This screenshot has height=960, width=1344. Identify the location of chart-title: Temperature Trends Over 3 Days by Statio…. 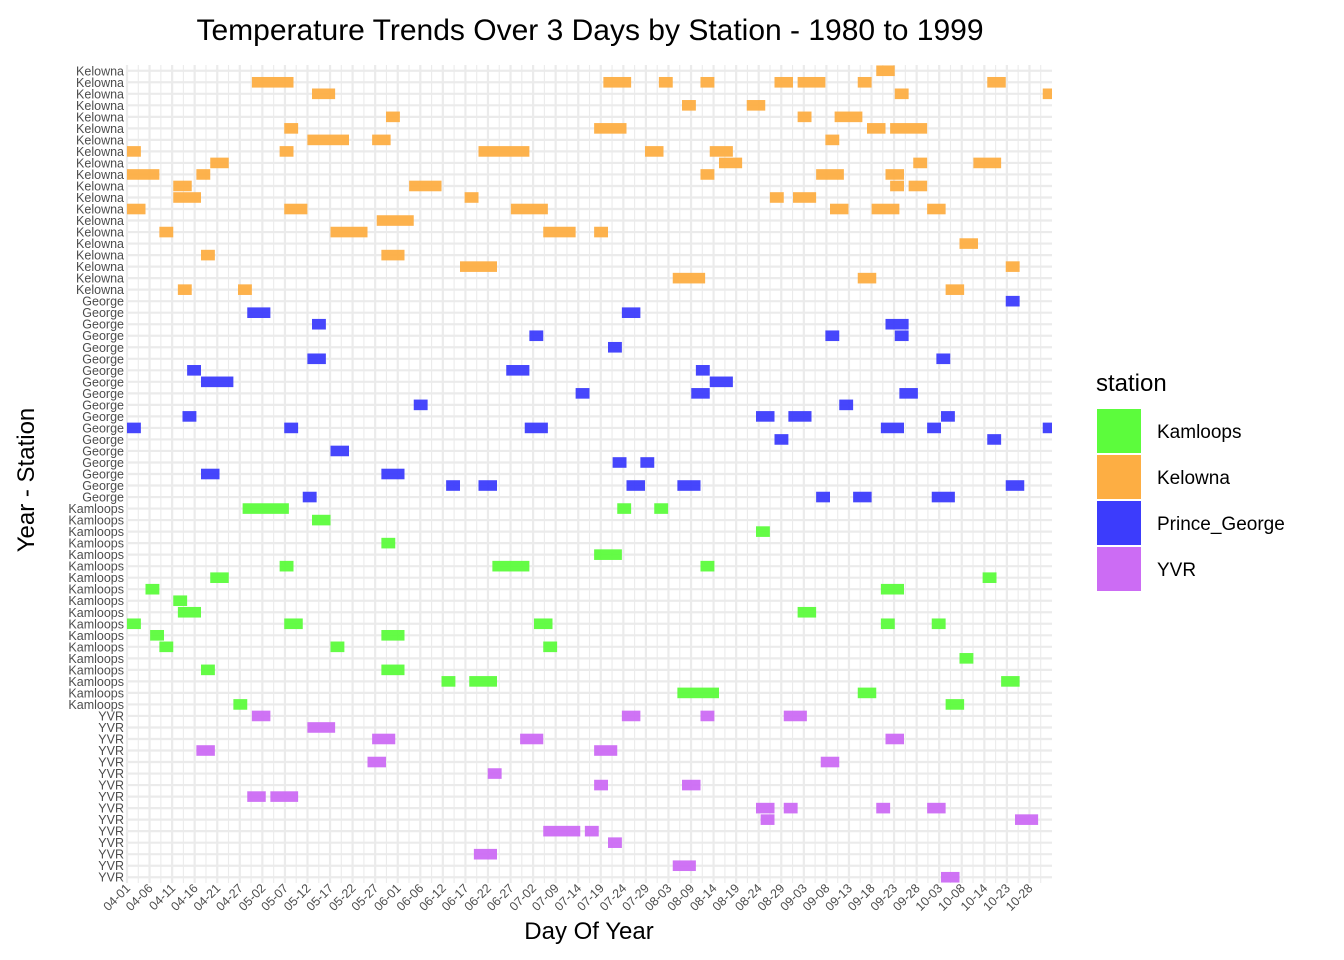
(589, 30).